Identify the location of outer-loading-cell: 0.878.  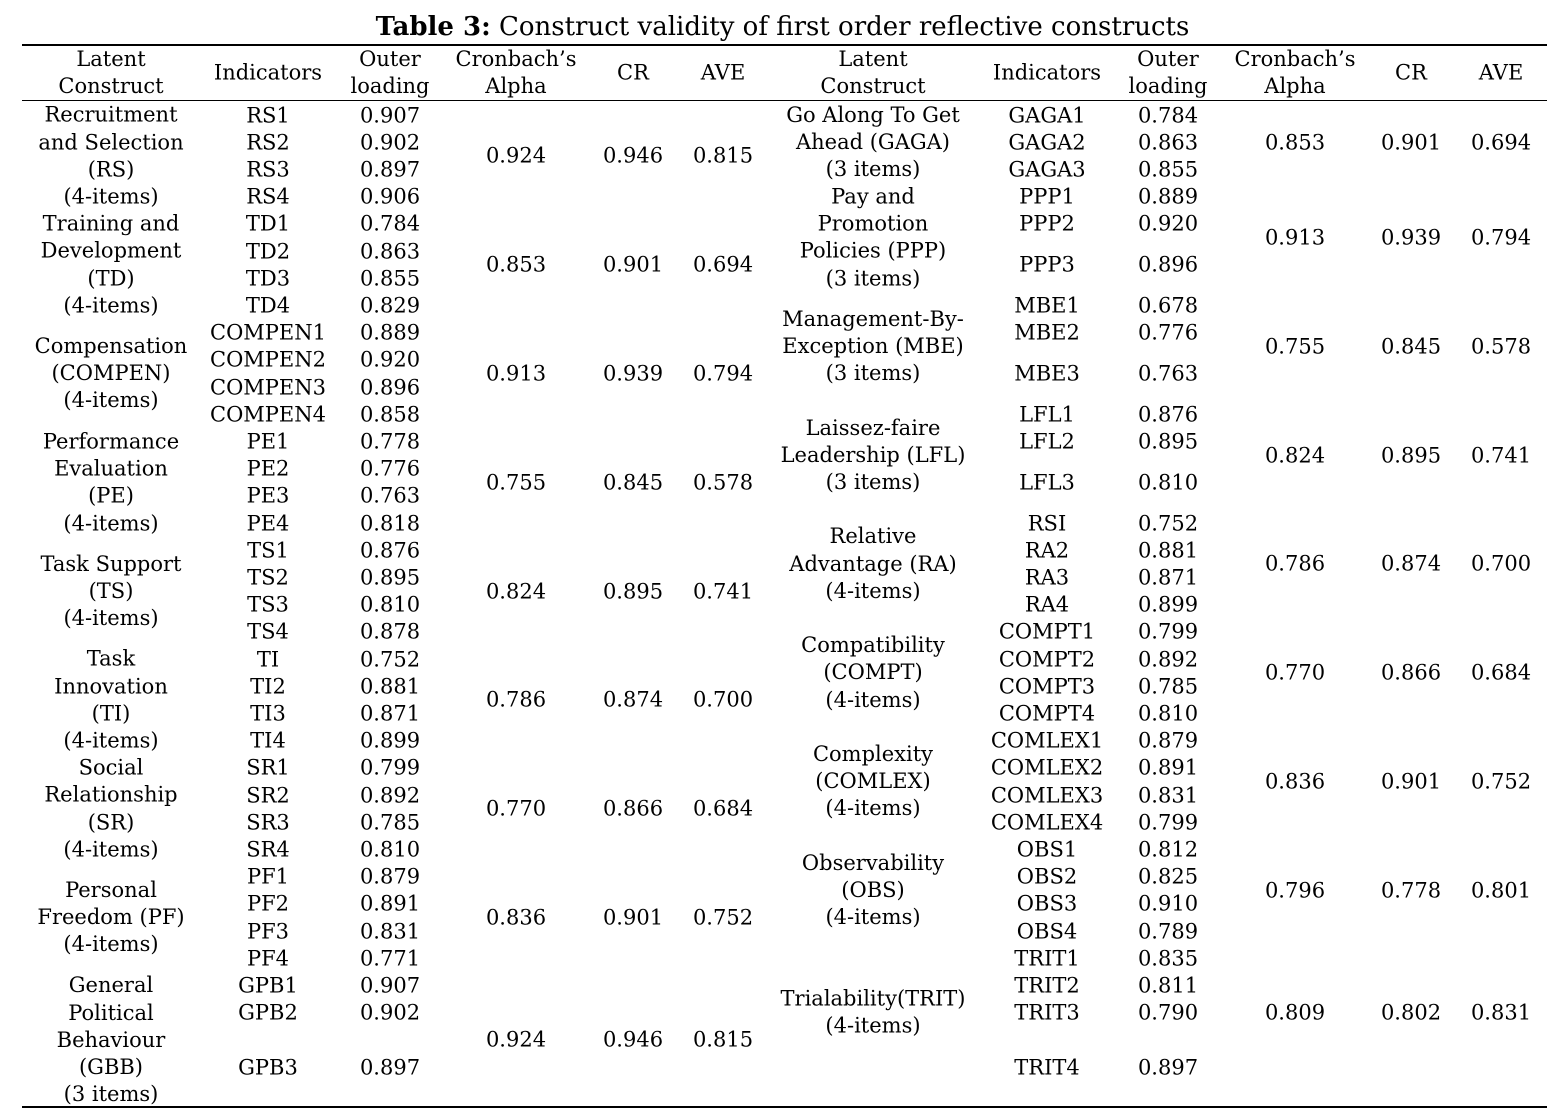
(390, 631).